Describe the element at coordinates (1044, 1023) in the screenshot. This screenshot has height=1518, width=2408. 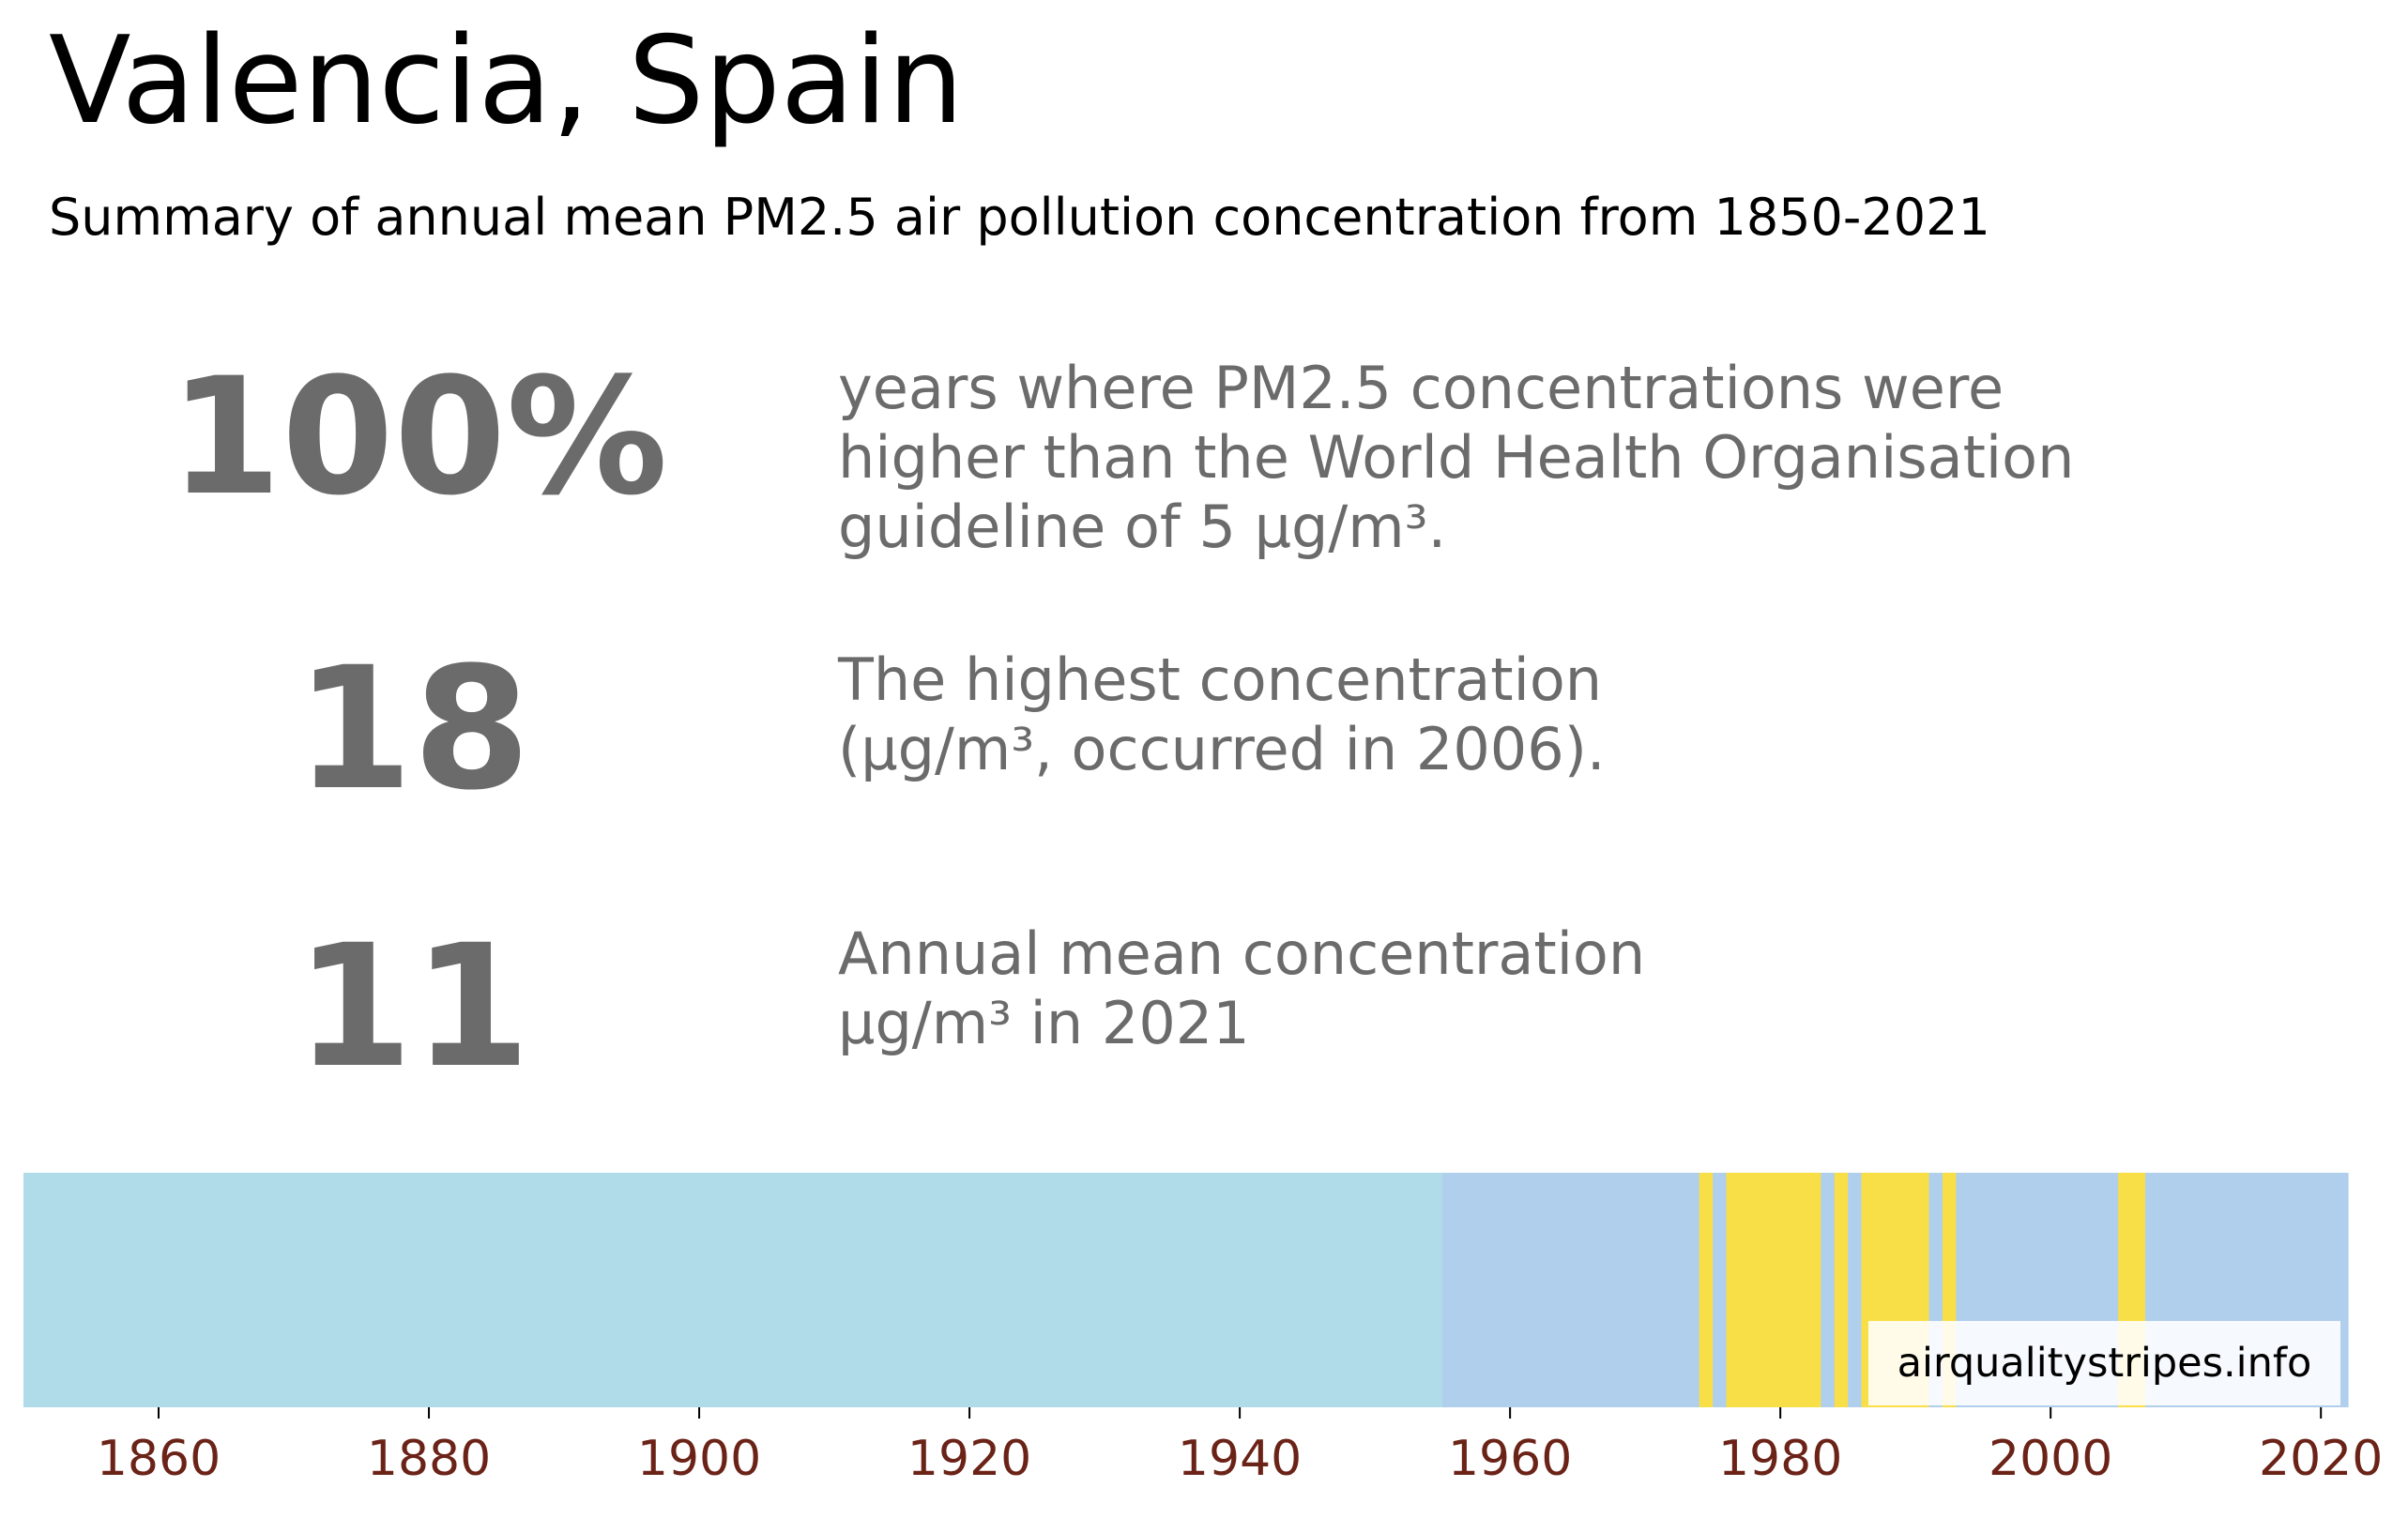
I see `stat-description-line: µg/m³ in 2021` at that location.